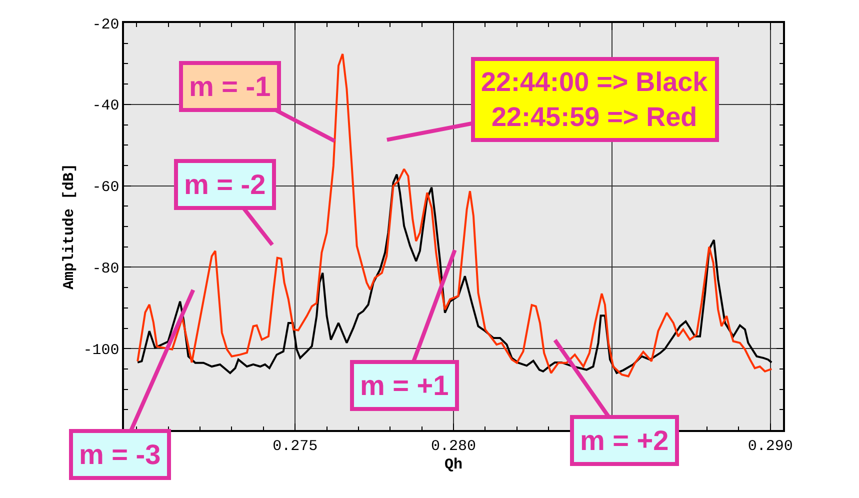 The image size is (859, 498). Describe the element at coordinates (101, 350) in the screenshot. I see `y-tick-label: -100` at that location.